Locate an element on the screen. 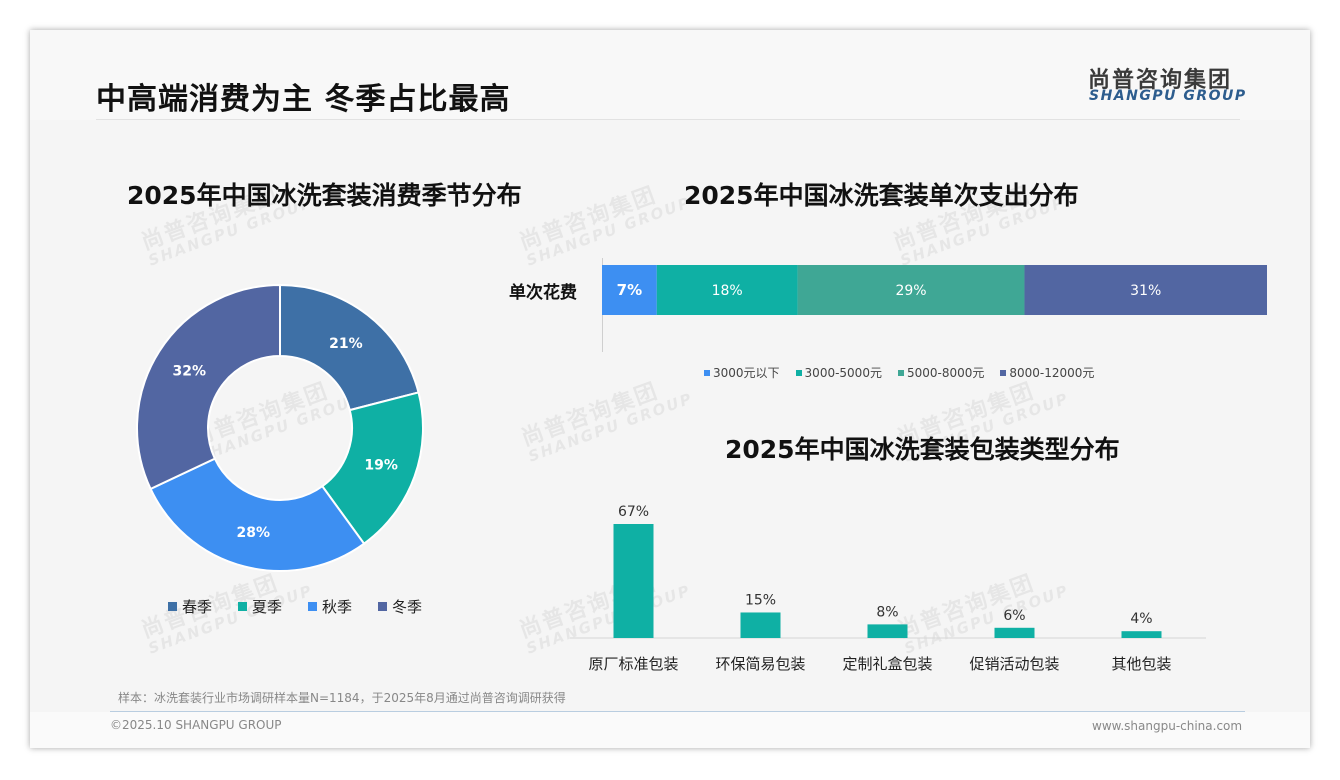 The width and height of the screenshot is (1340, 780). donut-data-label: 32% is located at coordinates (189, 371).